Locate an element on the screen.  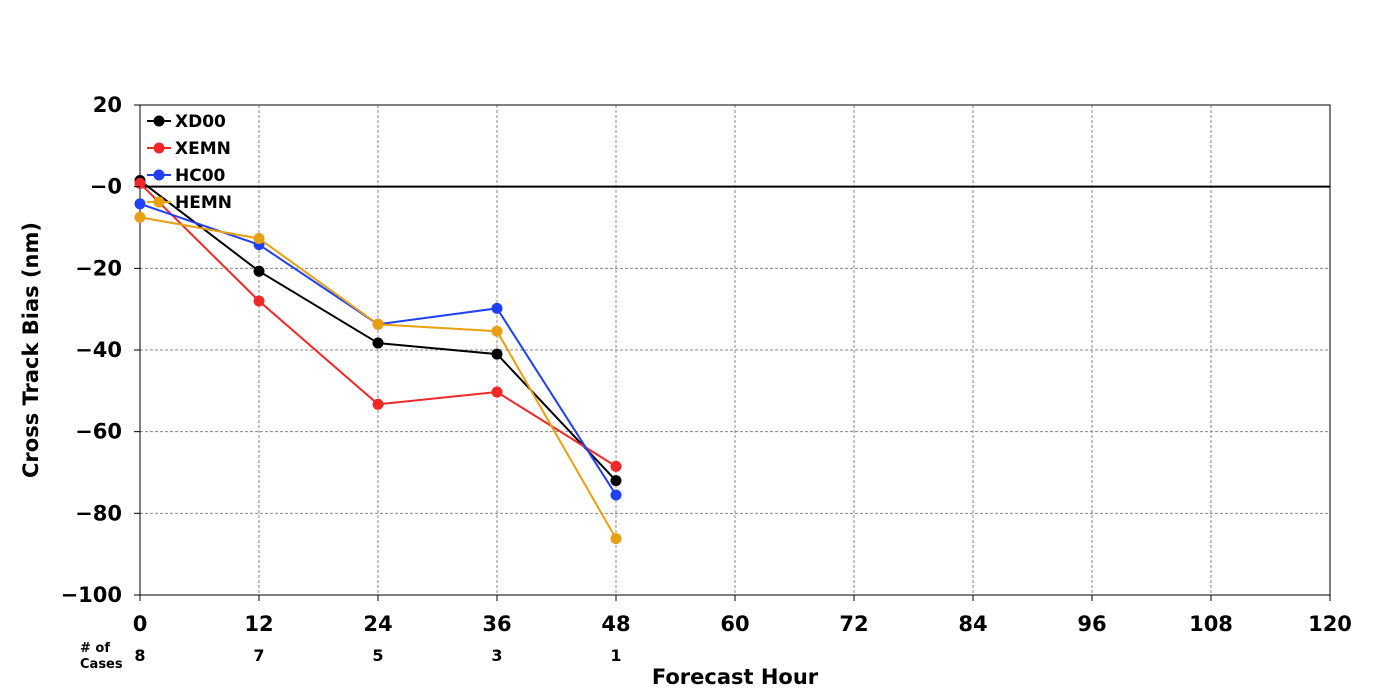
legend-marker-xemn is located at coordinates (159, 148).